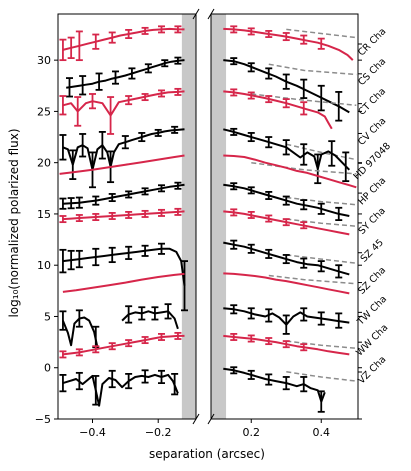 This screenshot has width=411, height=471. Describe the element at coordinates (123, 345) in the screenshot. I see `ww-cha-left-line` at that location.